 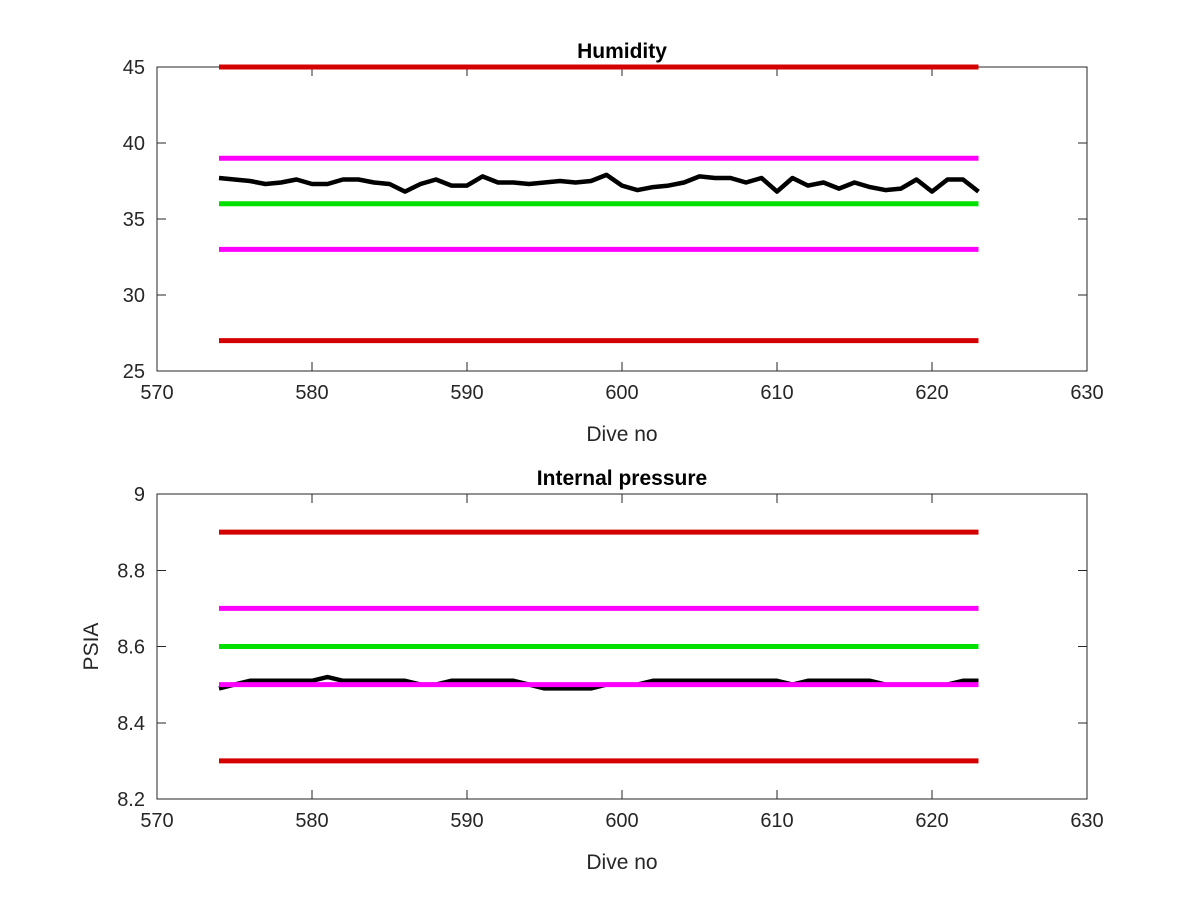 I want to click on y-tick-label: 30, so click(x=134, y=296).